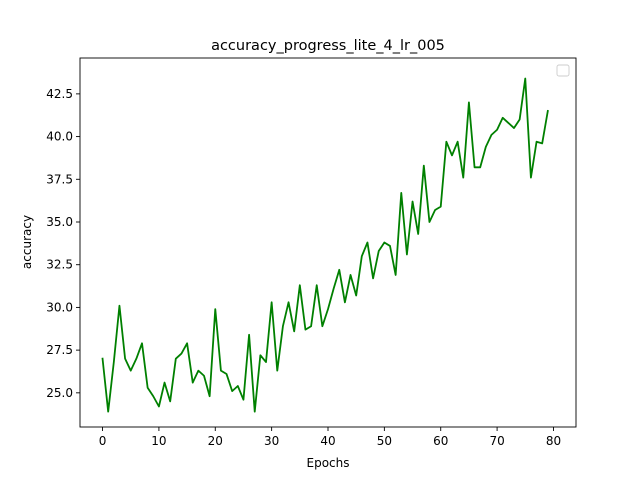 This screenshot has height=480, width=640. Describe the element at coordinates (59, 94) in the screenshot. I see `y-tick-label: 42.5` at that location.